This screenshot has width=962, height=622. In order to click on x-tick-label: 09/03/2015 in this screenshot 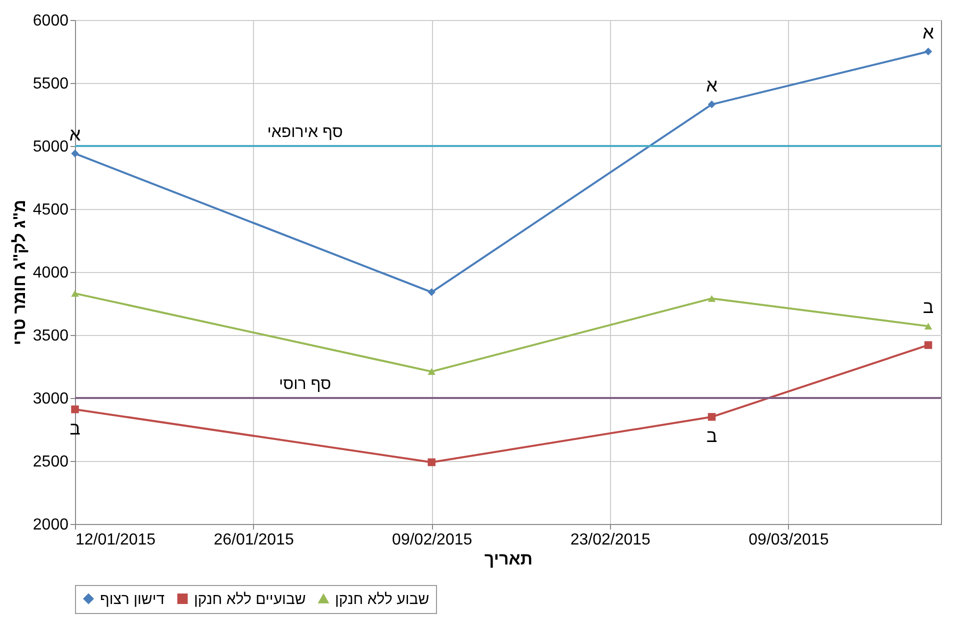, I will do `click(788, 540)`.